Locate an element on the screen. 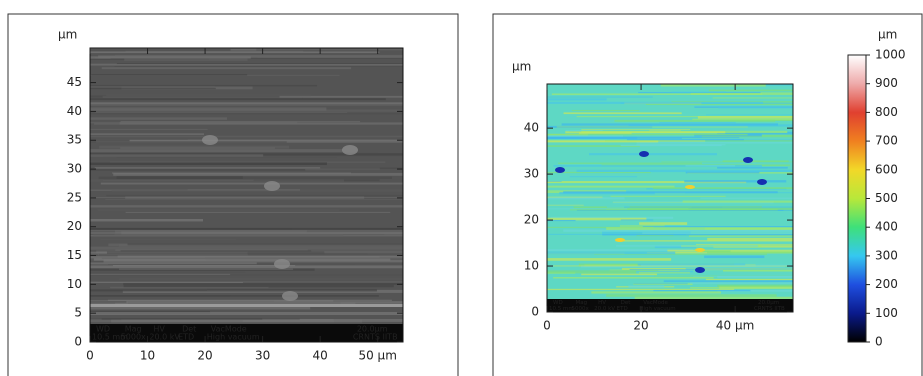 This screenshot has width=923, height=376. y-tick-label: 40 is located at coordinates (531, 128).